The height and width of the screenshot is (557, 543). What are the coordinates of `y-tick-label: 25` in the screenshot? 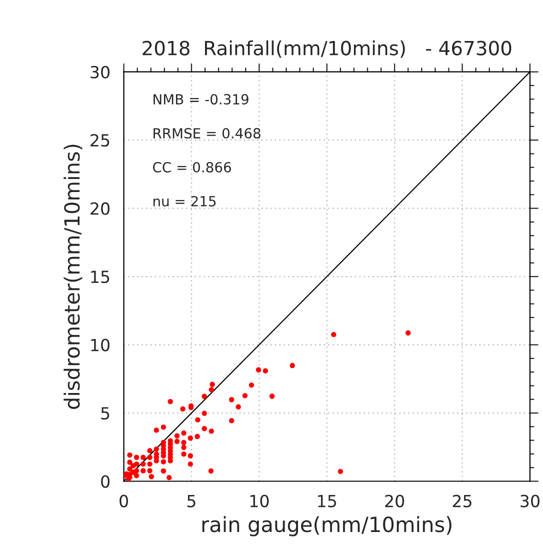 It's located at (100, 140).